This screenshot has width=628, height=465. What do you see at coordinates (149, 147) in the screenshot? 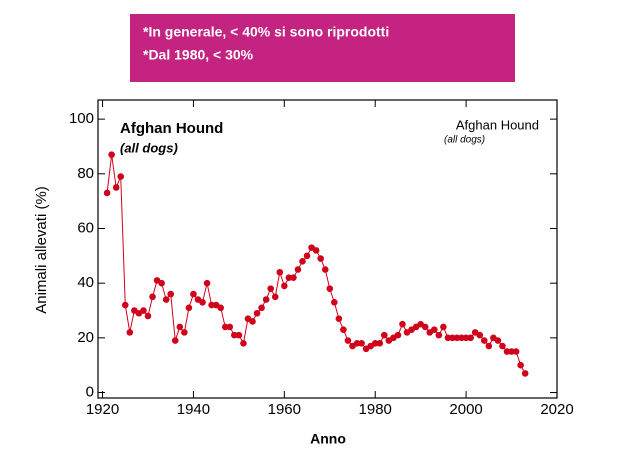
I see `chart-subtitle: (all dogs)` at bounding box center [149, 147].